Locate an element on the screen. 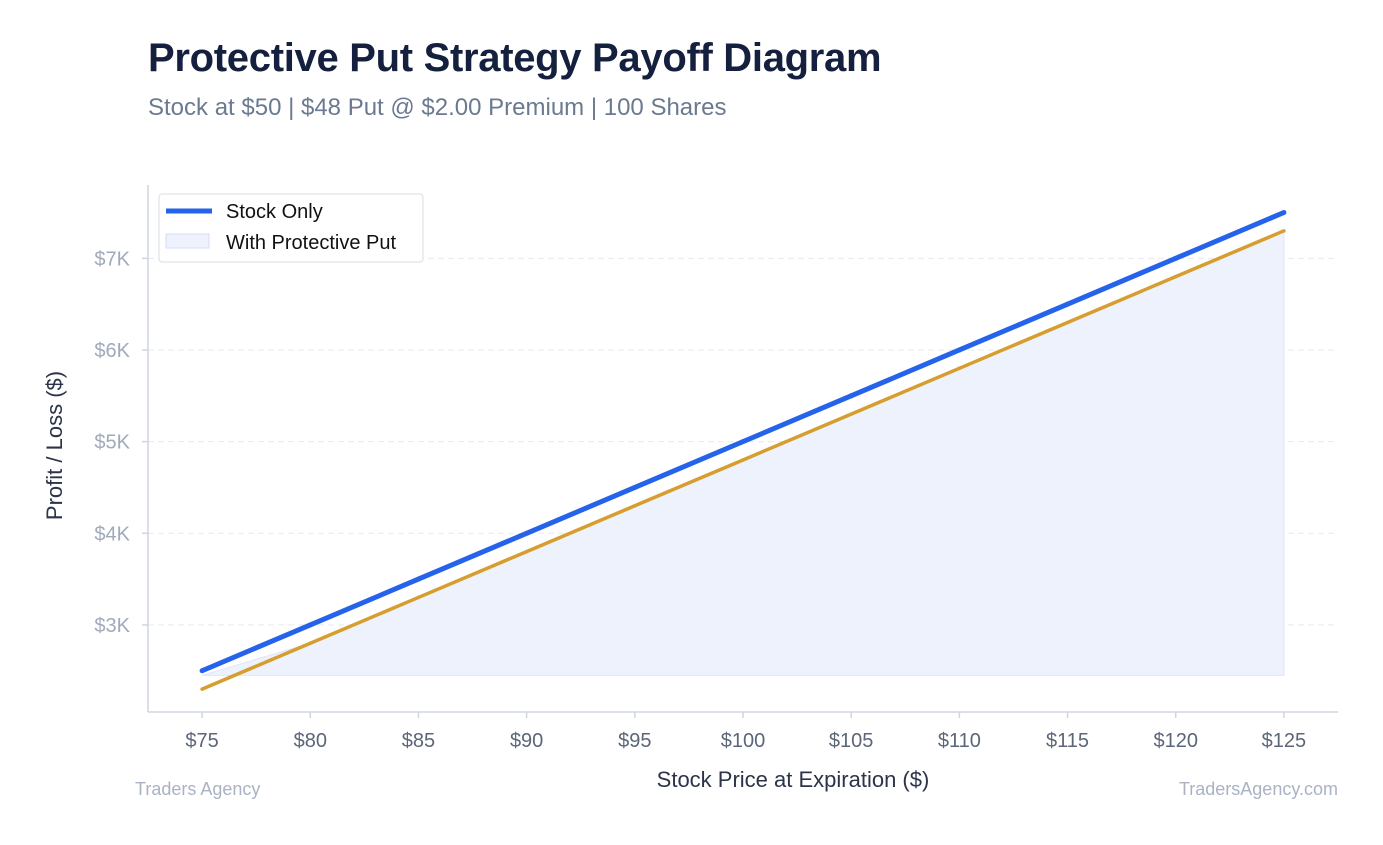 This screenshot has width=1383, height=845. legend-swatch-protective-put is located at coordinates (187, 241).